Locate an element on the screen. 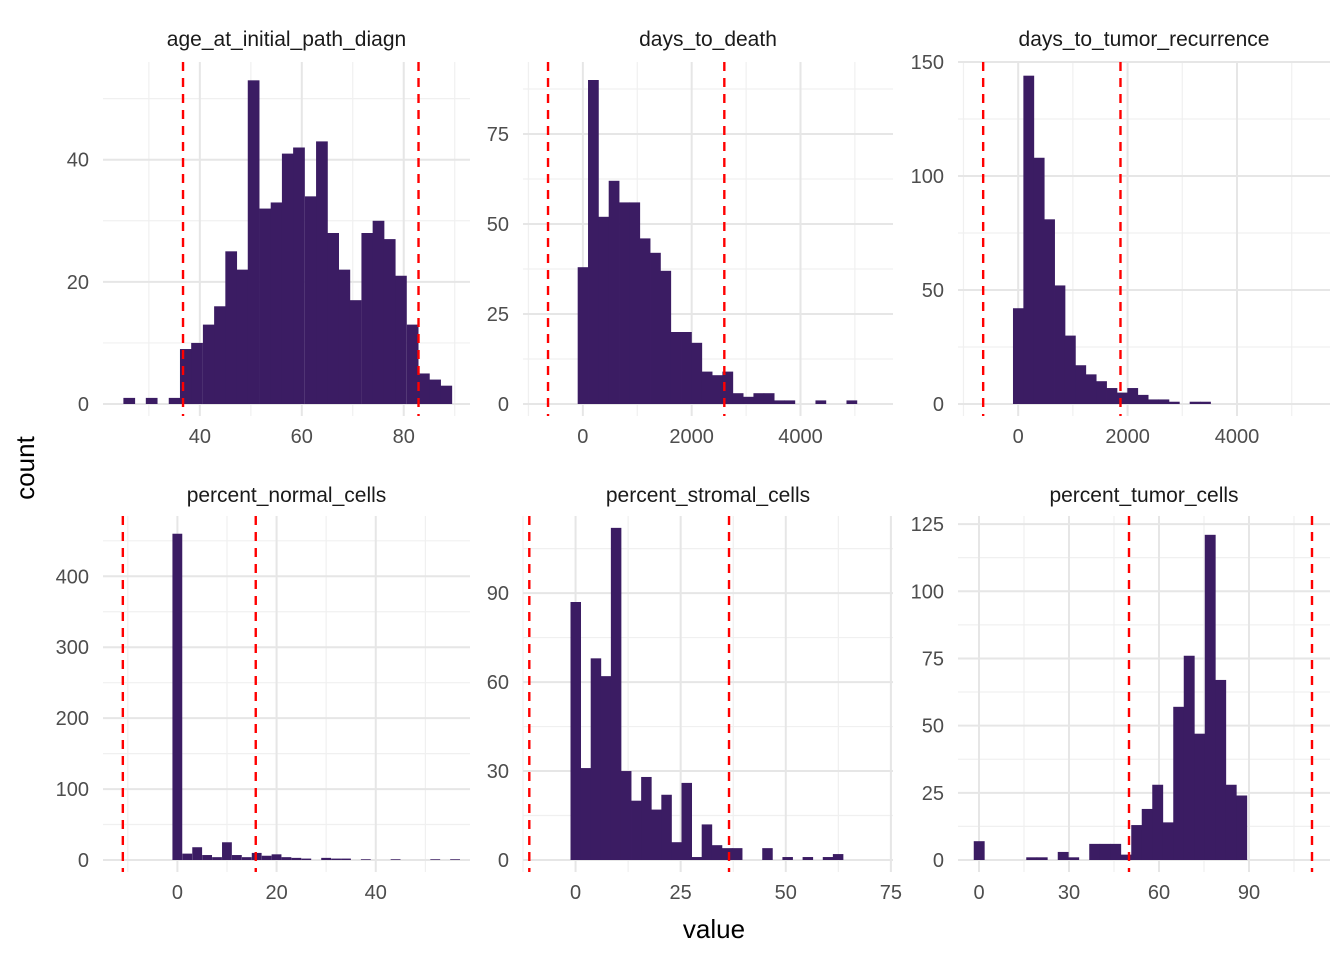 Image resolution: width=1344 pixels, height=960 pixels. facet-panel: 0 30 60 90 0 25 50 75 percent_stromal_cells is located at coordinates (694, 694).